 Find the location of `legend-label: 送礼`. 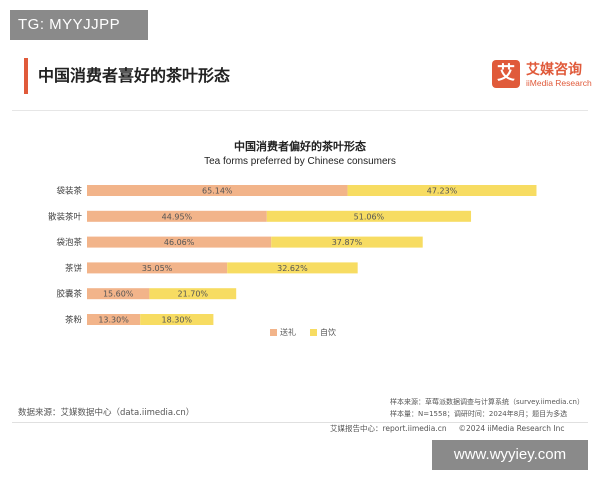

legend-label: 送礼 is located at coordinates (288, 332).